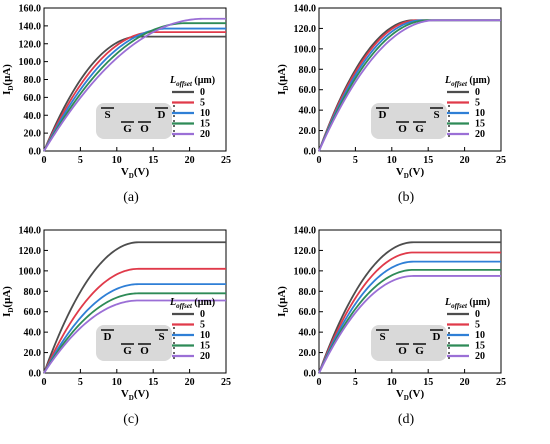 Image resolution: width=550 pixels, height=444 pixels. Describe the element at coordinates (131, 197) in the screenshot. I see `panel-caption: (a)` at that location.